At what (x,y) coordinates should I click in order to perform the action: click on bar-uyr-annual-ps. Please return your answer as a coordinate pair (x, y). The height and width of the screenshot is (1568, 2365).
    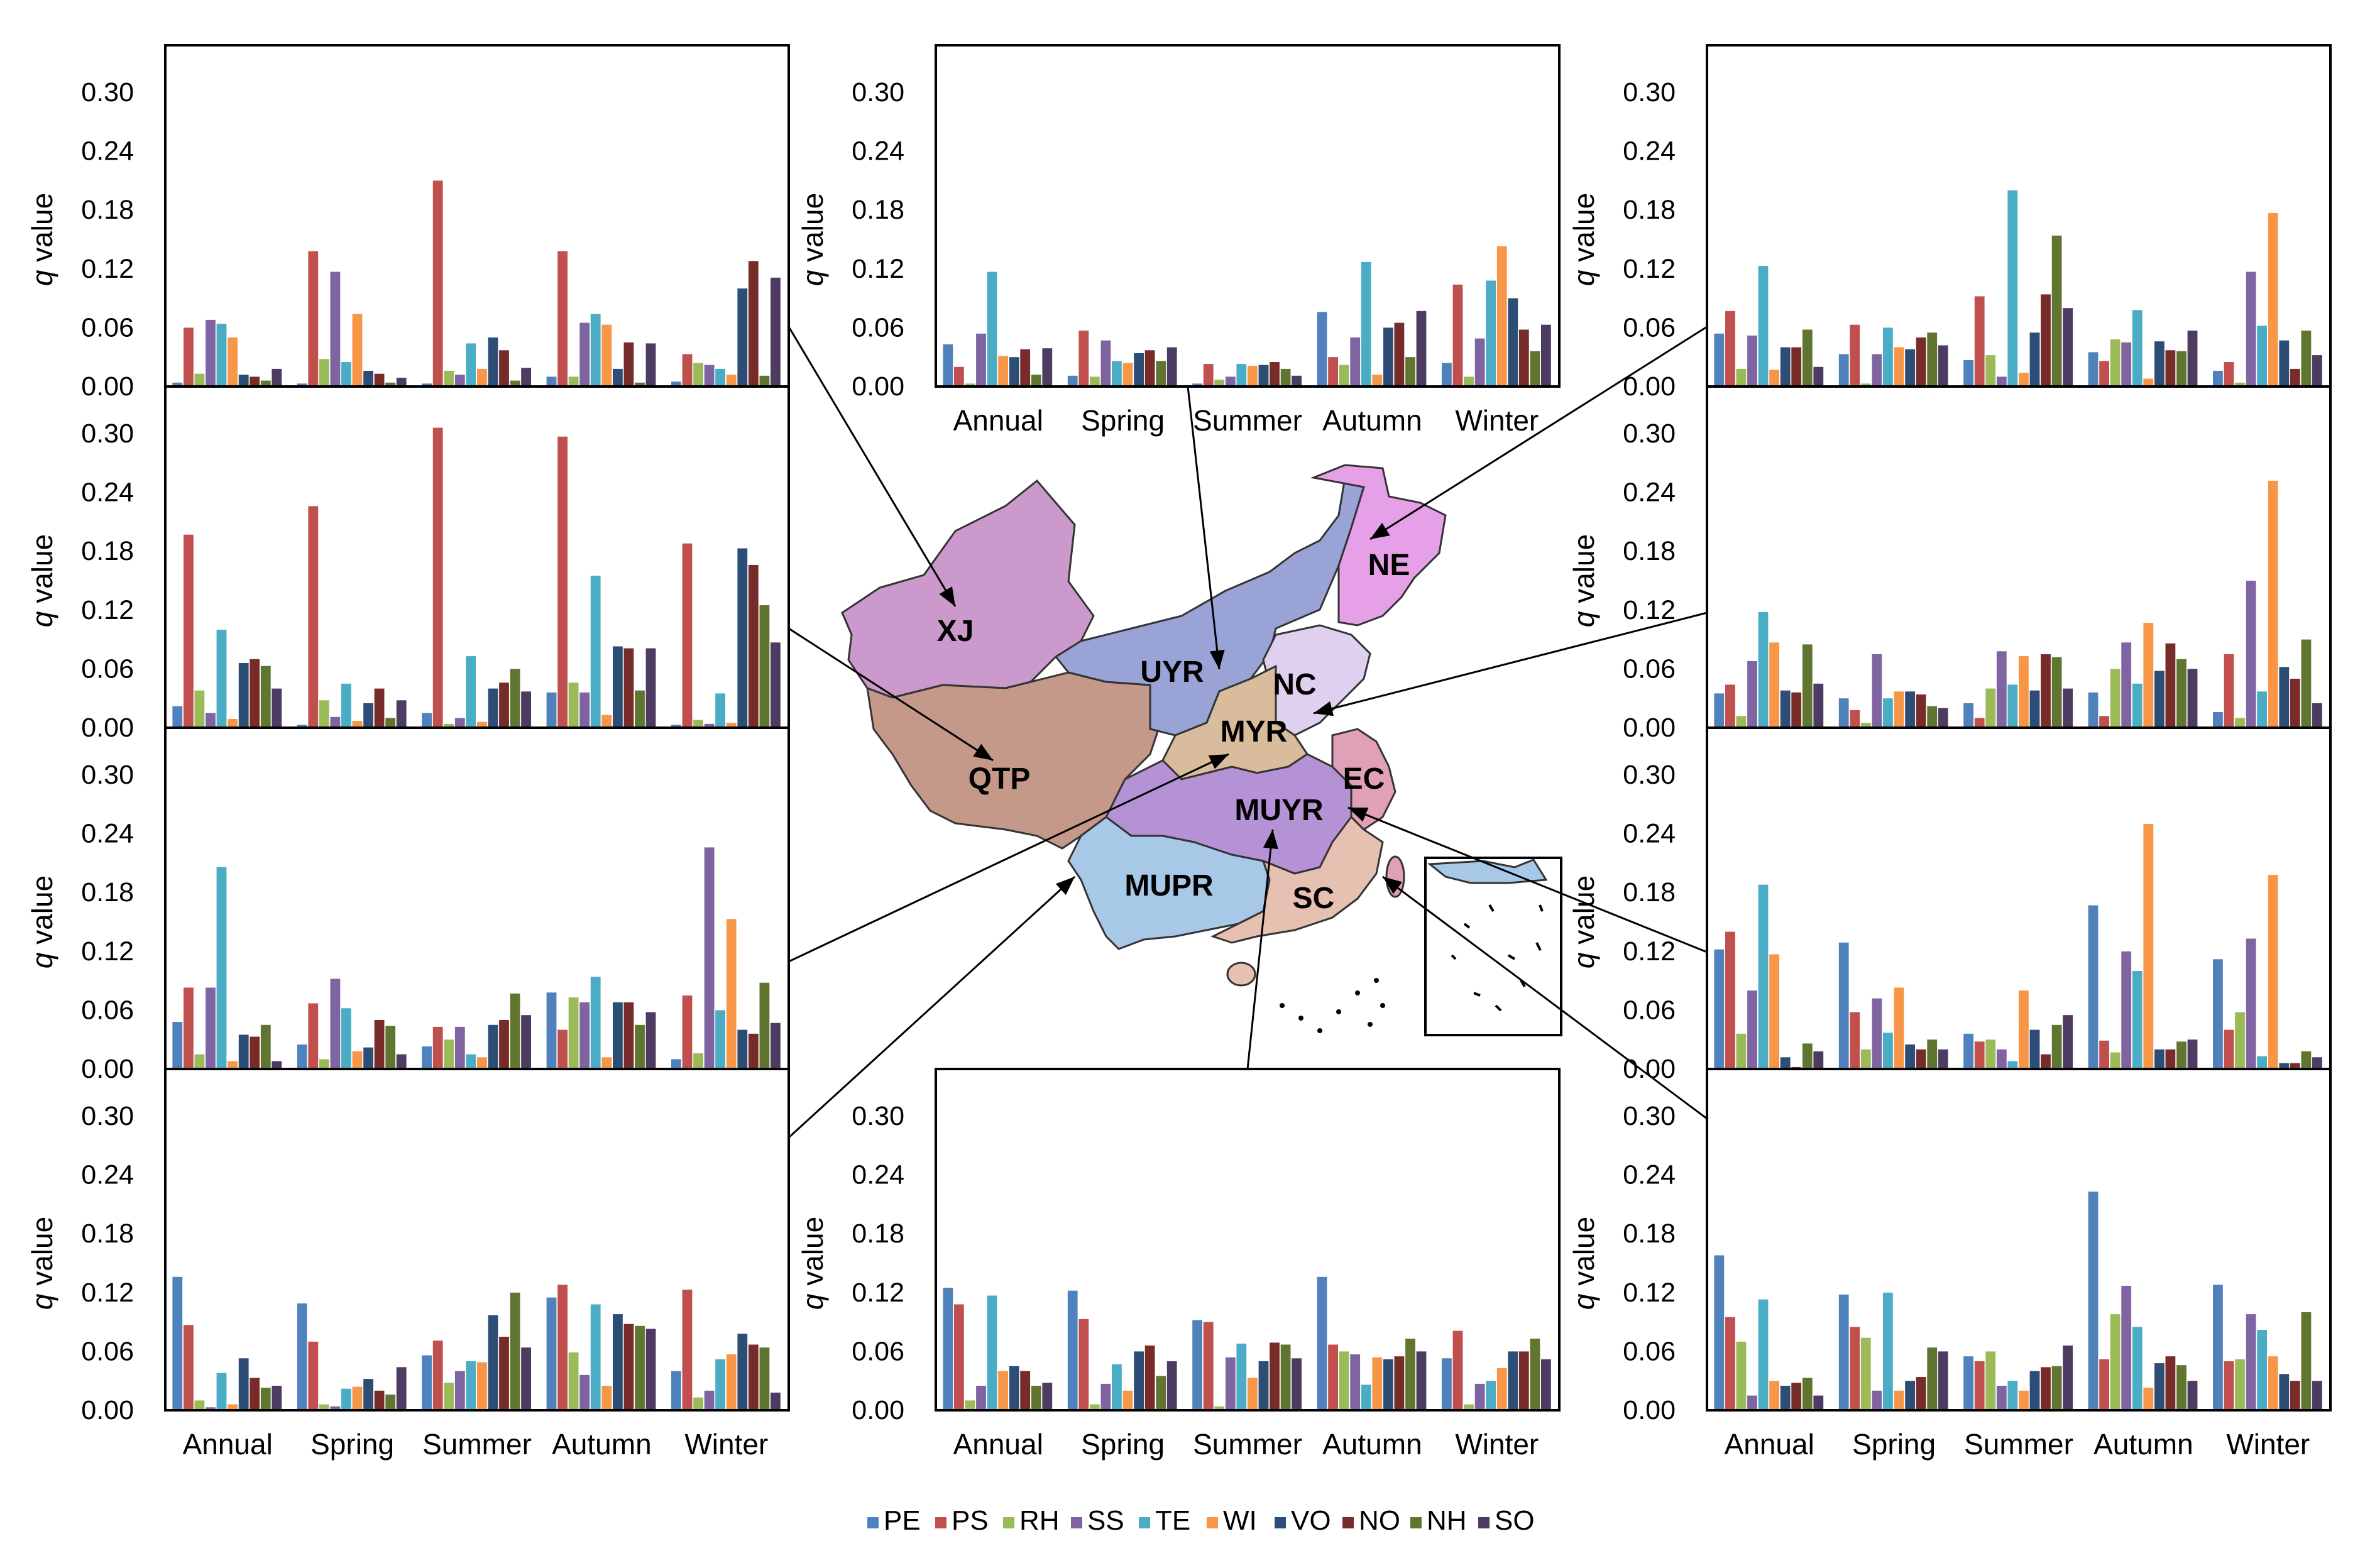
    Looking at the image, I should click on (959, 376).